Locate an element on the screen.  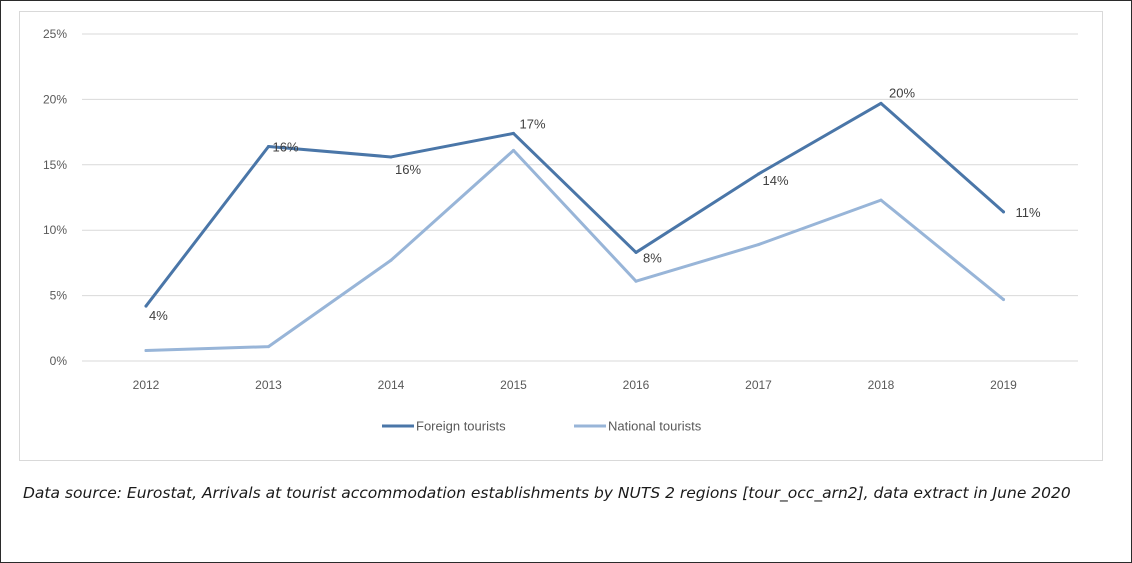
x-tick-label: 2019 is located at coordinates (1003, 385).